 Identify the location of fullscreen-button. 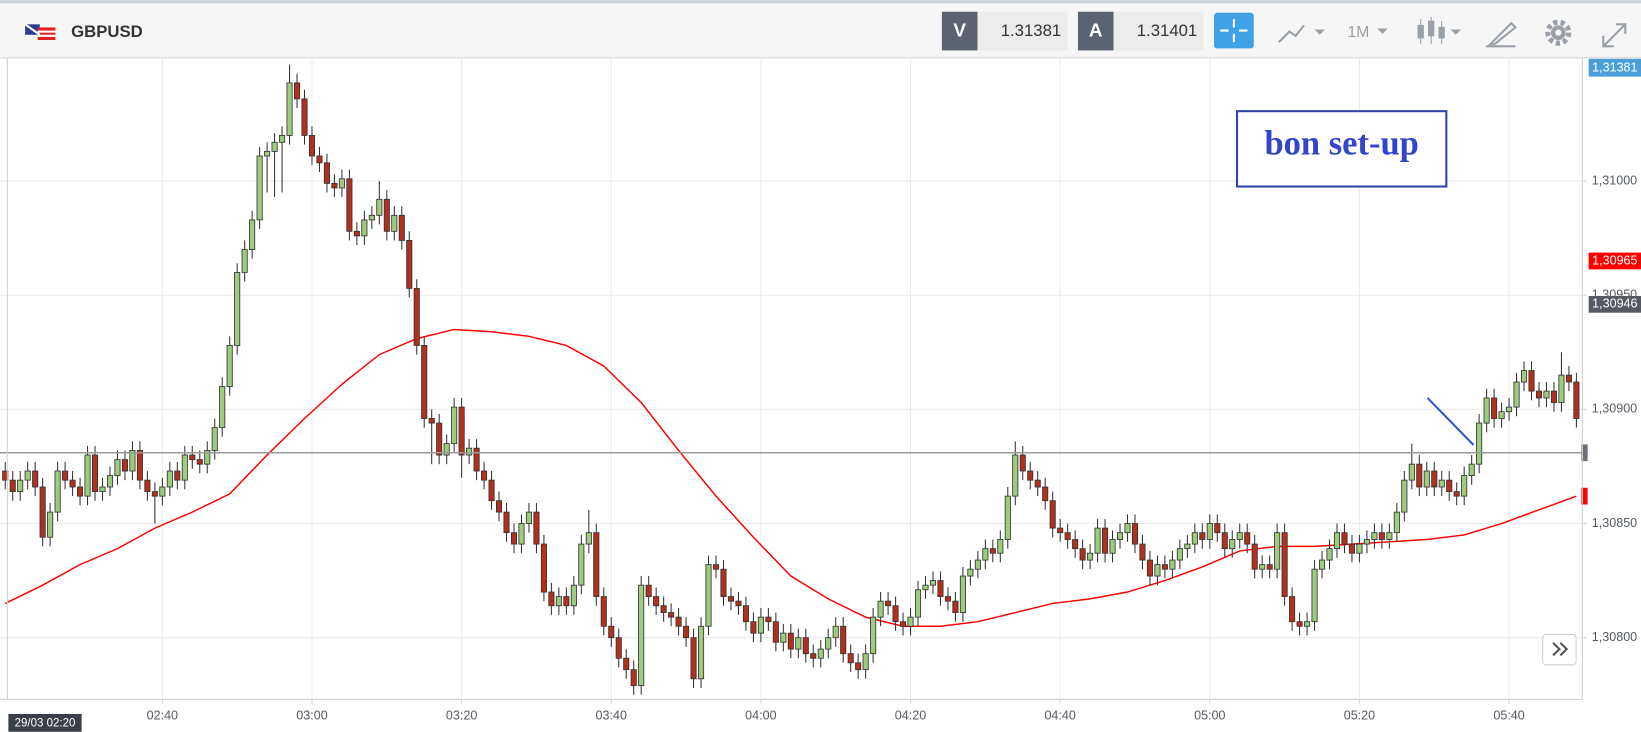
(1614, 35).